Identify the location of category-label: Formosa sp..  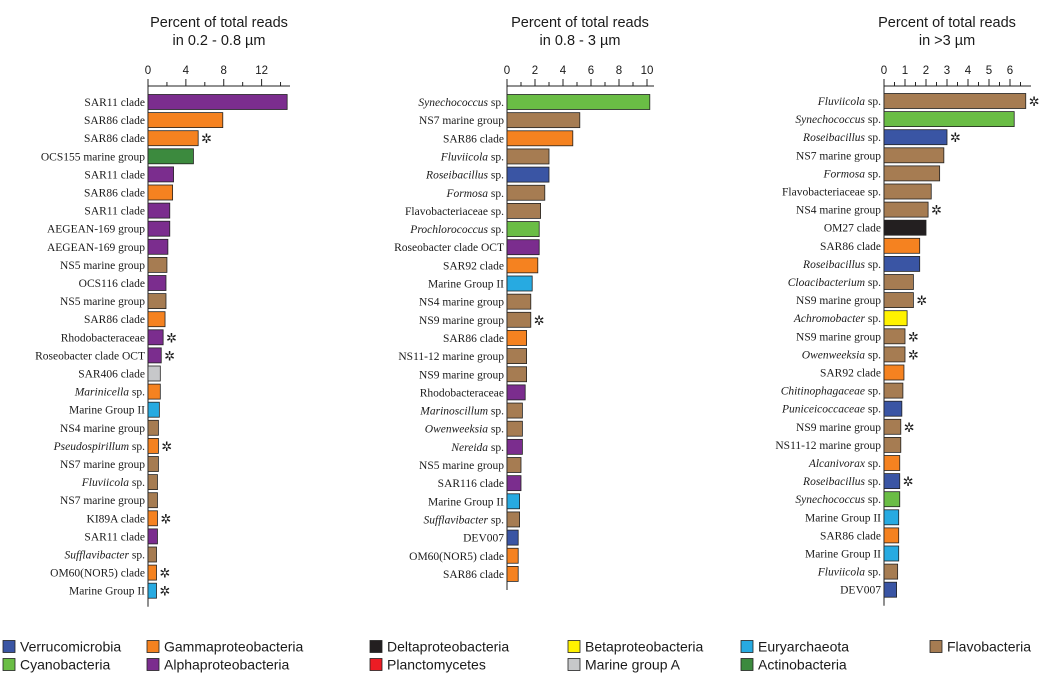
(851, 174).